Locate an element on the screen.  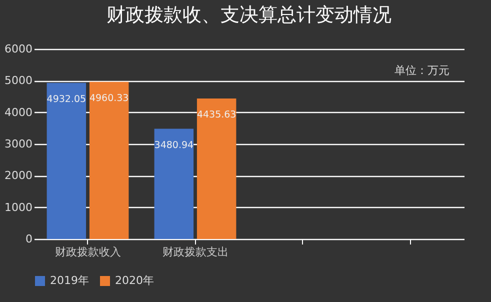
y-tick-label: 5000 is located at coordinates (18, 81).